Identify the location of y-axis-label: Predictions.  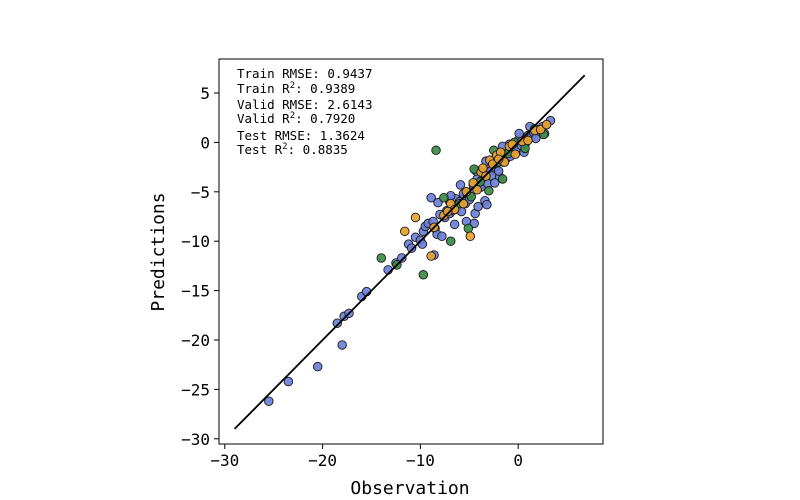
(158, 251).